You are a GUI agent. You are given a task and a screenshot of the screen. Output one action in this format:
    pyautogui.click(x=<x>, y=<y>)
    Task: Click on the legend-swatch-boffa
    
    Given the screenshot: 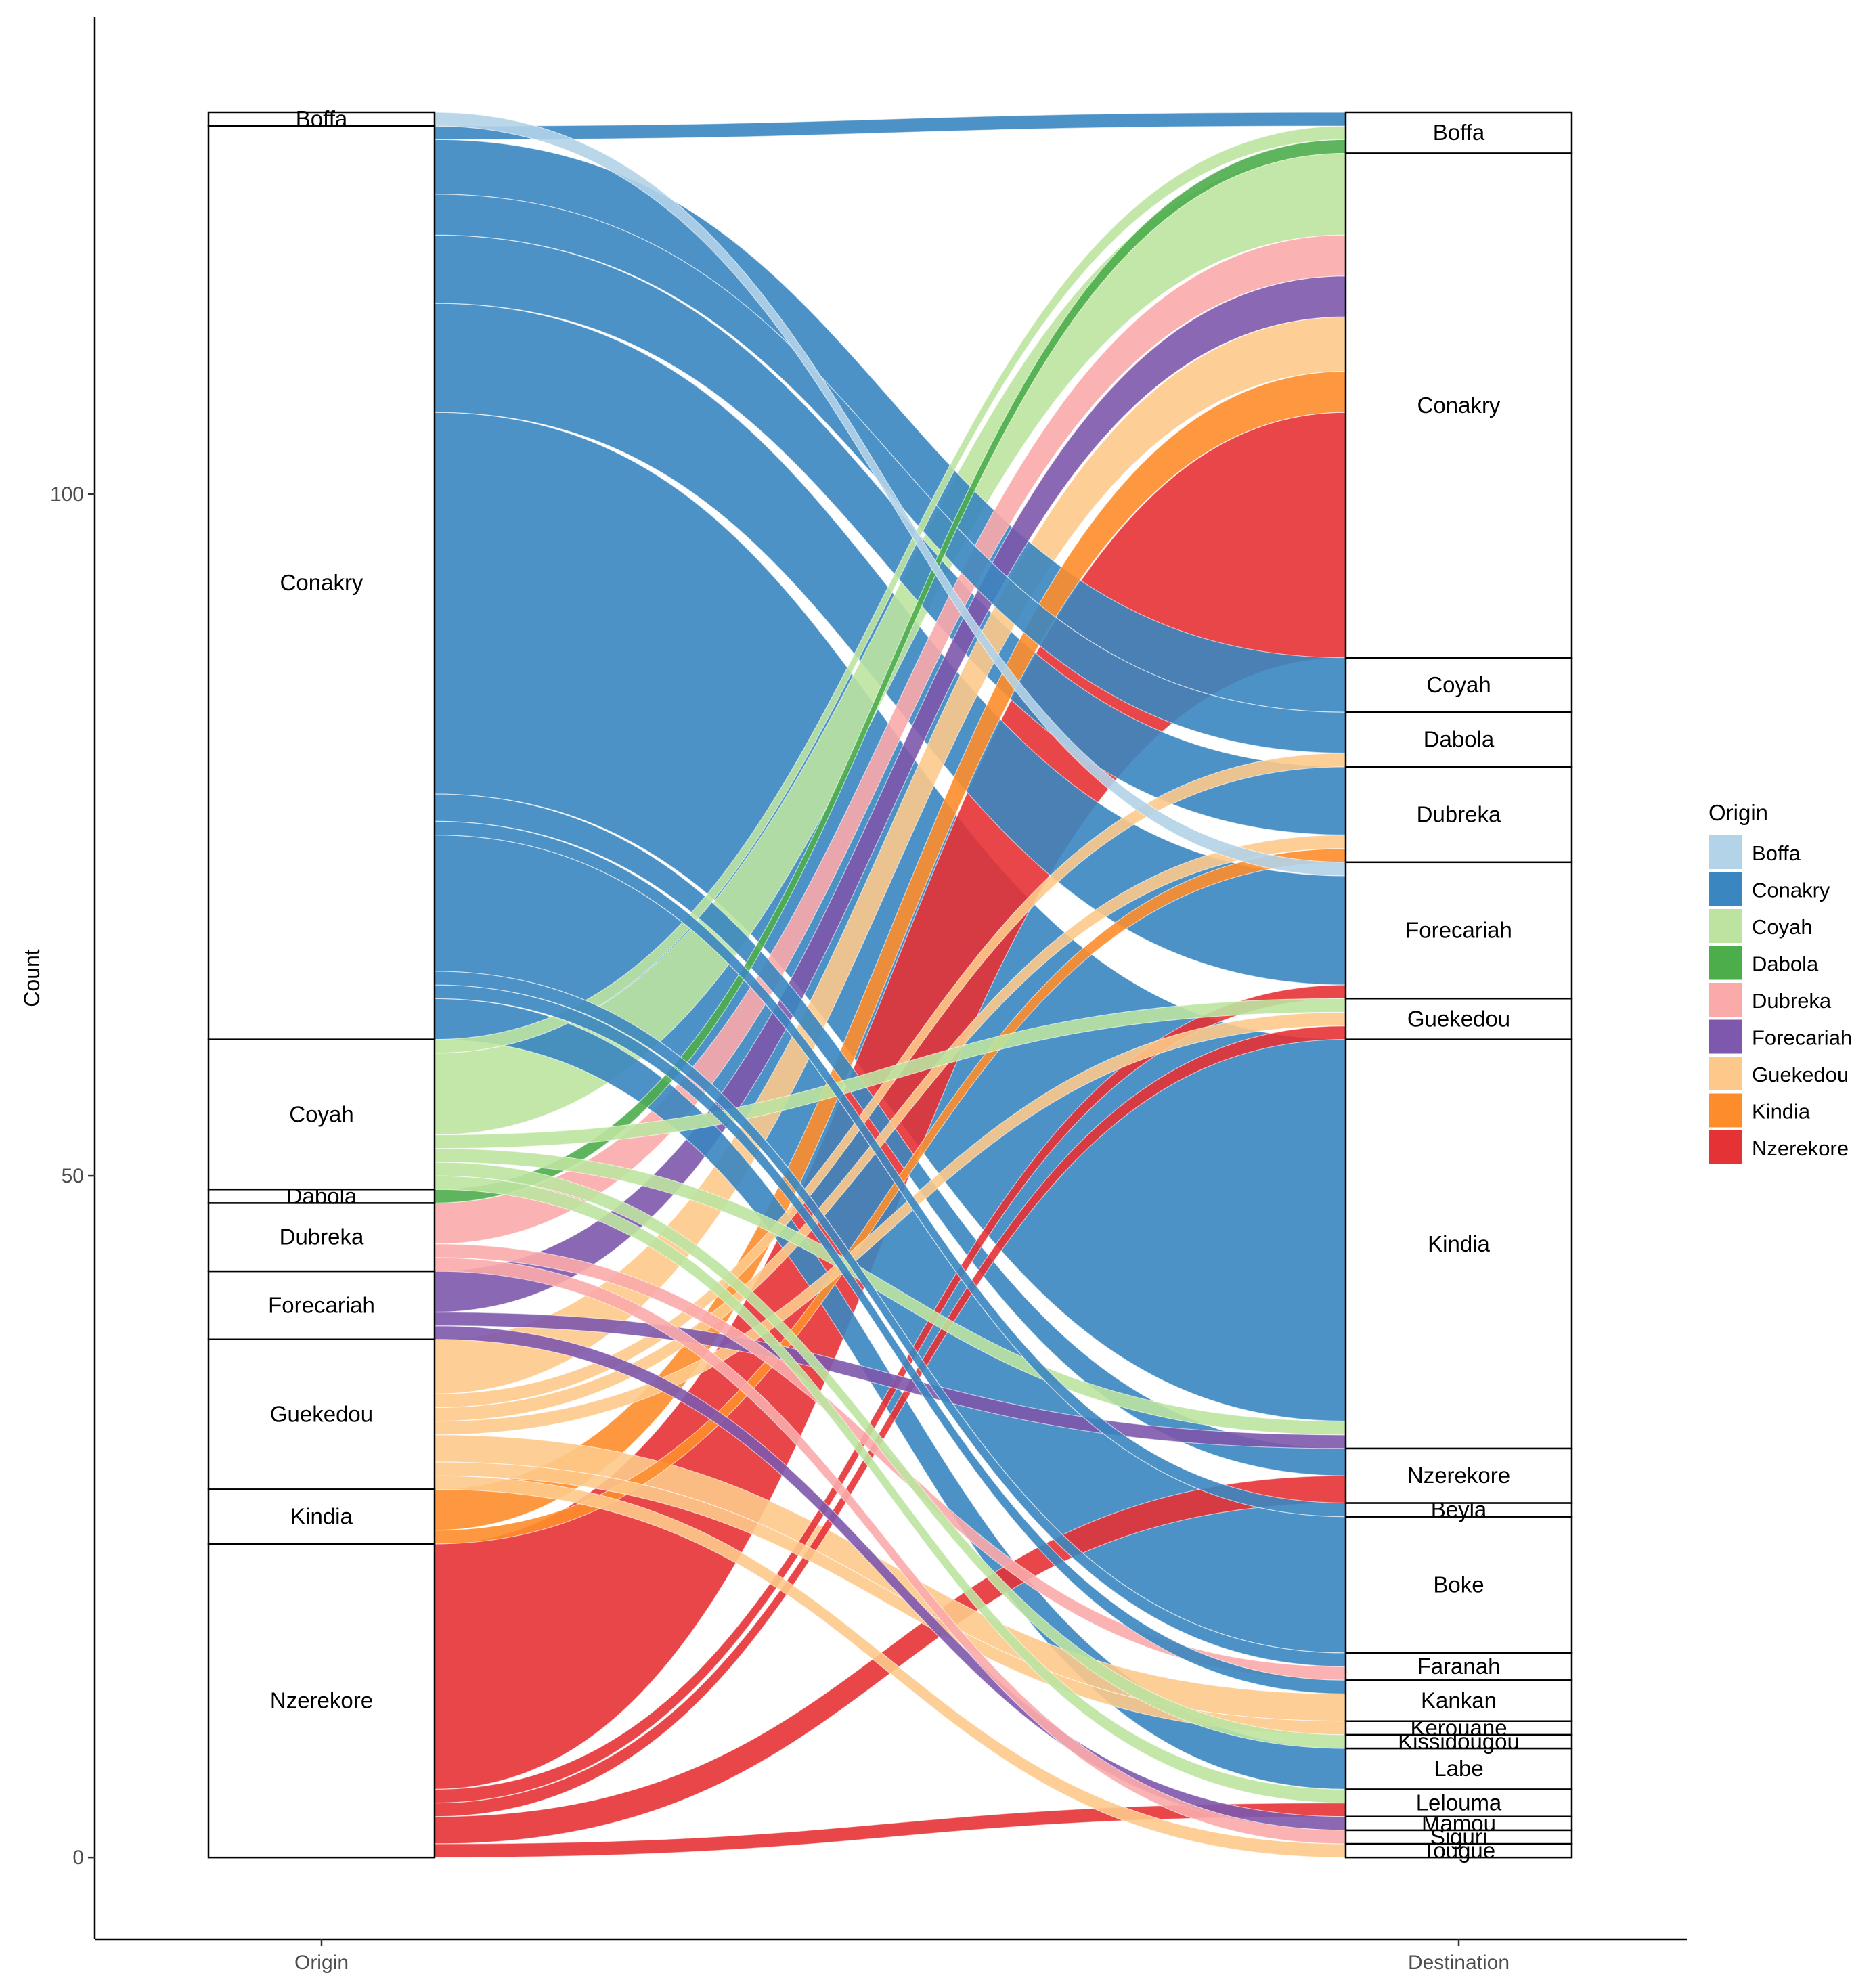 What is the action you would take?
    pyautogui.click(x=1725, y=852)
    